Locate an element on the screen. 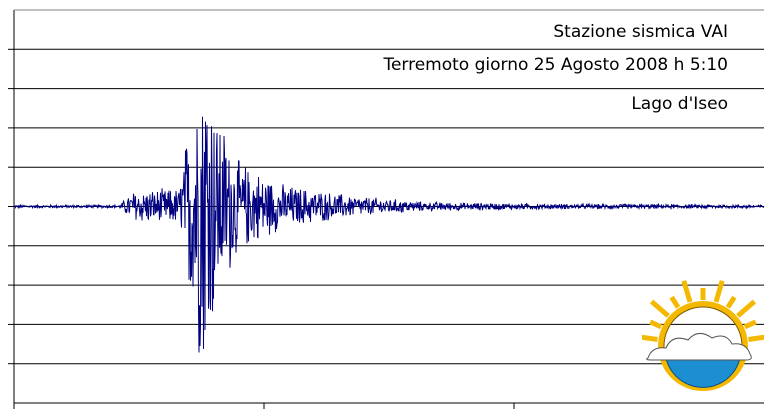 This screenshot has height=419, width=780. logo-water is located at coordinates (703, 372).